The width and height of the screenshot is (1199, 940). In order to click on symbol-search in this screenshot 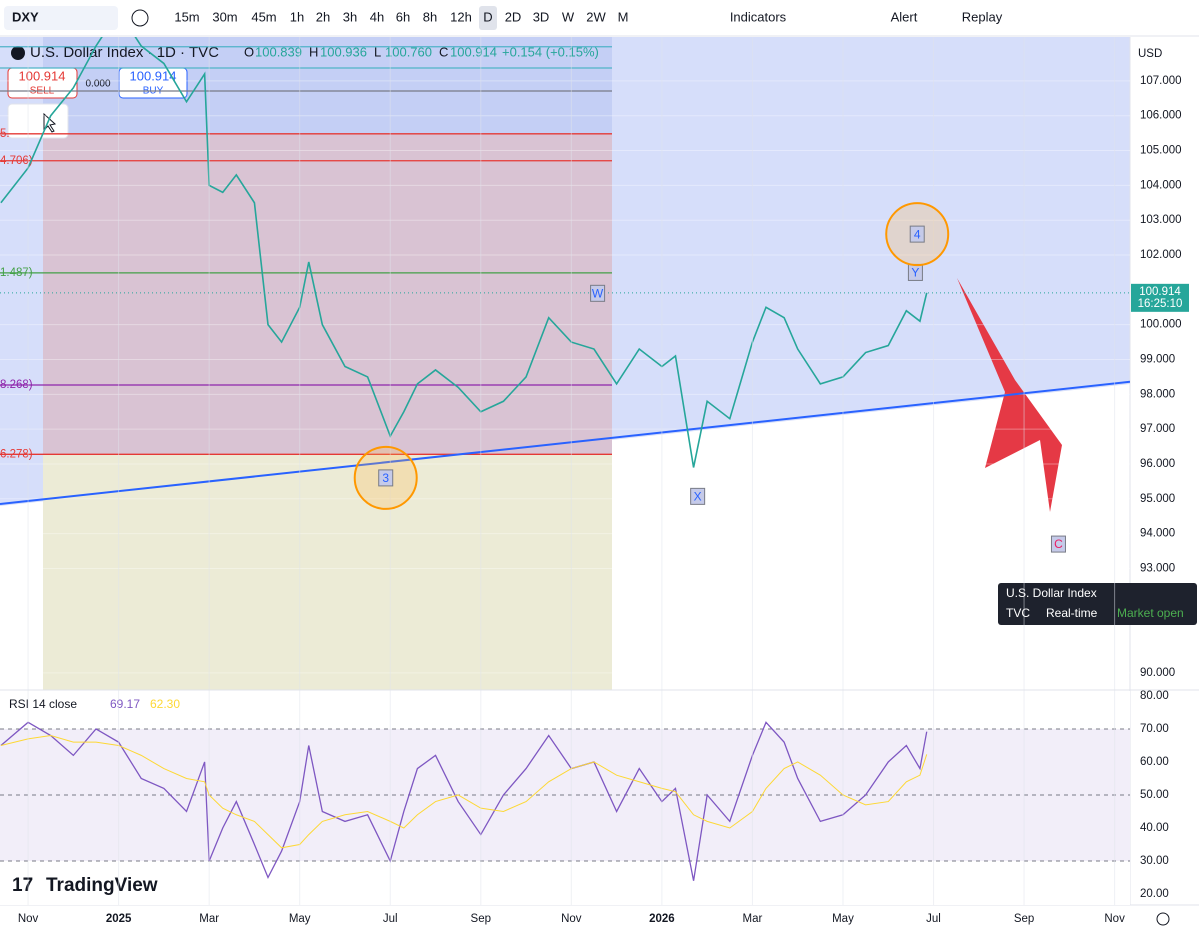, I will do `click(61, 18)`.